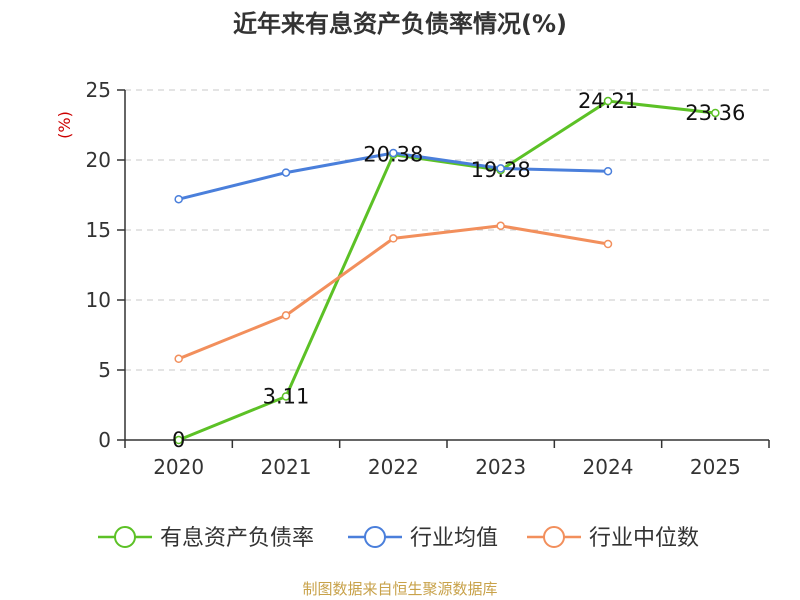  Describe the element at coordinates (98, 230) in the screenshot. I see `y-tick-label: 15` at that location.